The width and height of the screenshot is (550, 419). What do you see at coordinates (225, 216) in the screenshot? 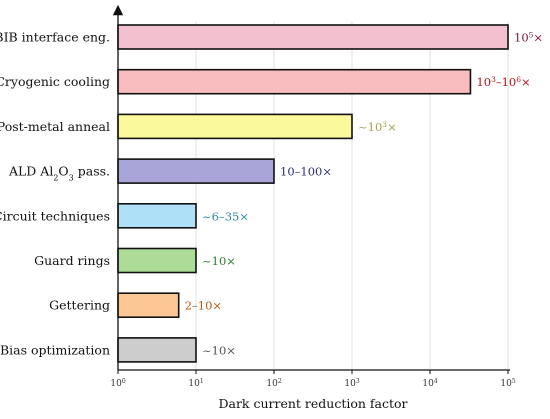
I see `data-label: ~6–35×` at bounding box center [225, 216].